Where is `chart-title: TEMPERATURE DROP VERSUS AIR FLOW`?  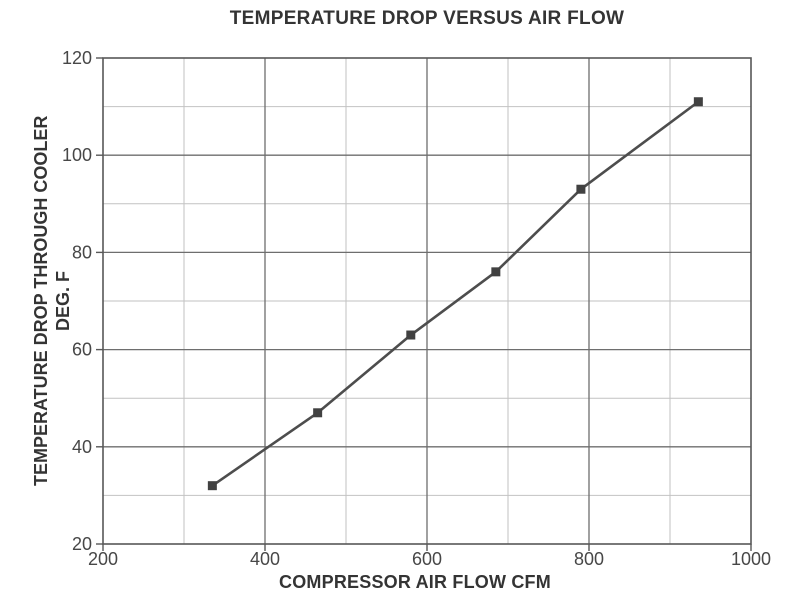 chart-title: TEMPERATURE DROP VERSUS AIR FLOW is located at coordinates (427, 18).